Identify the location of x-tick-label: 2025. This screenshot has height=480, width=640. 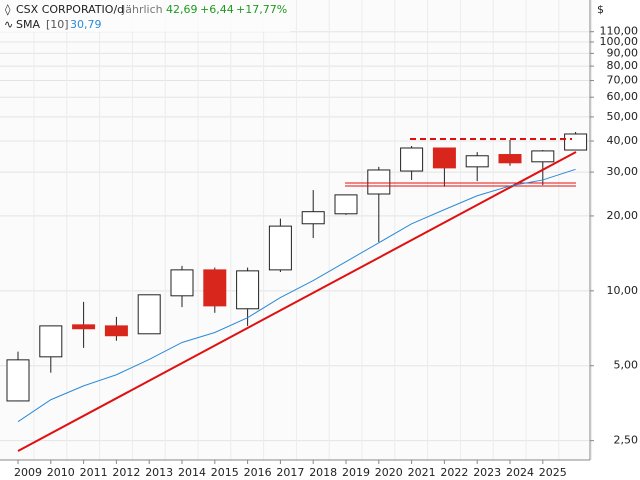
(553, 472).